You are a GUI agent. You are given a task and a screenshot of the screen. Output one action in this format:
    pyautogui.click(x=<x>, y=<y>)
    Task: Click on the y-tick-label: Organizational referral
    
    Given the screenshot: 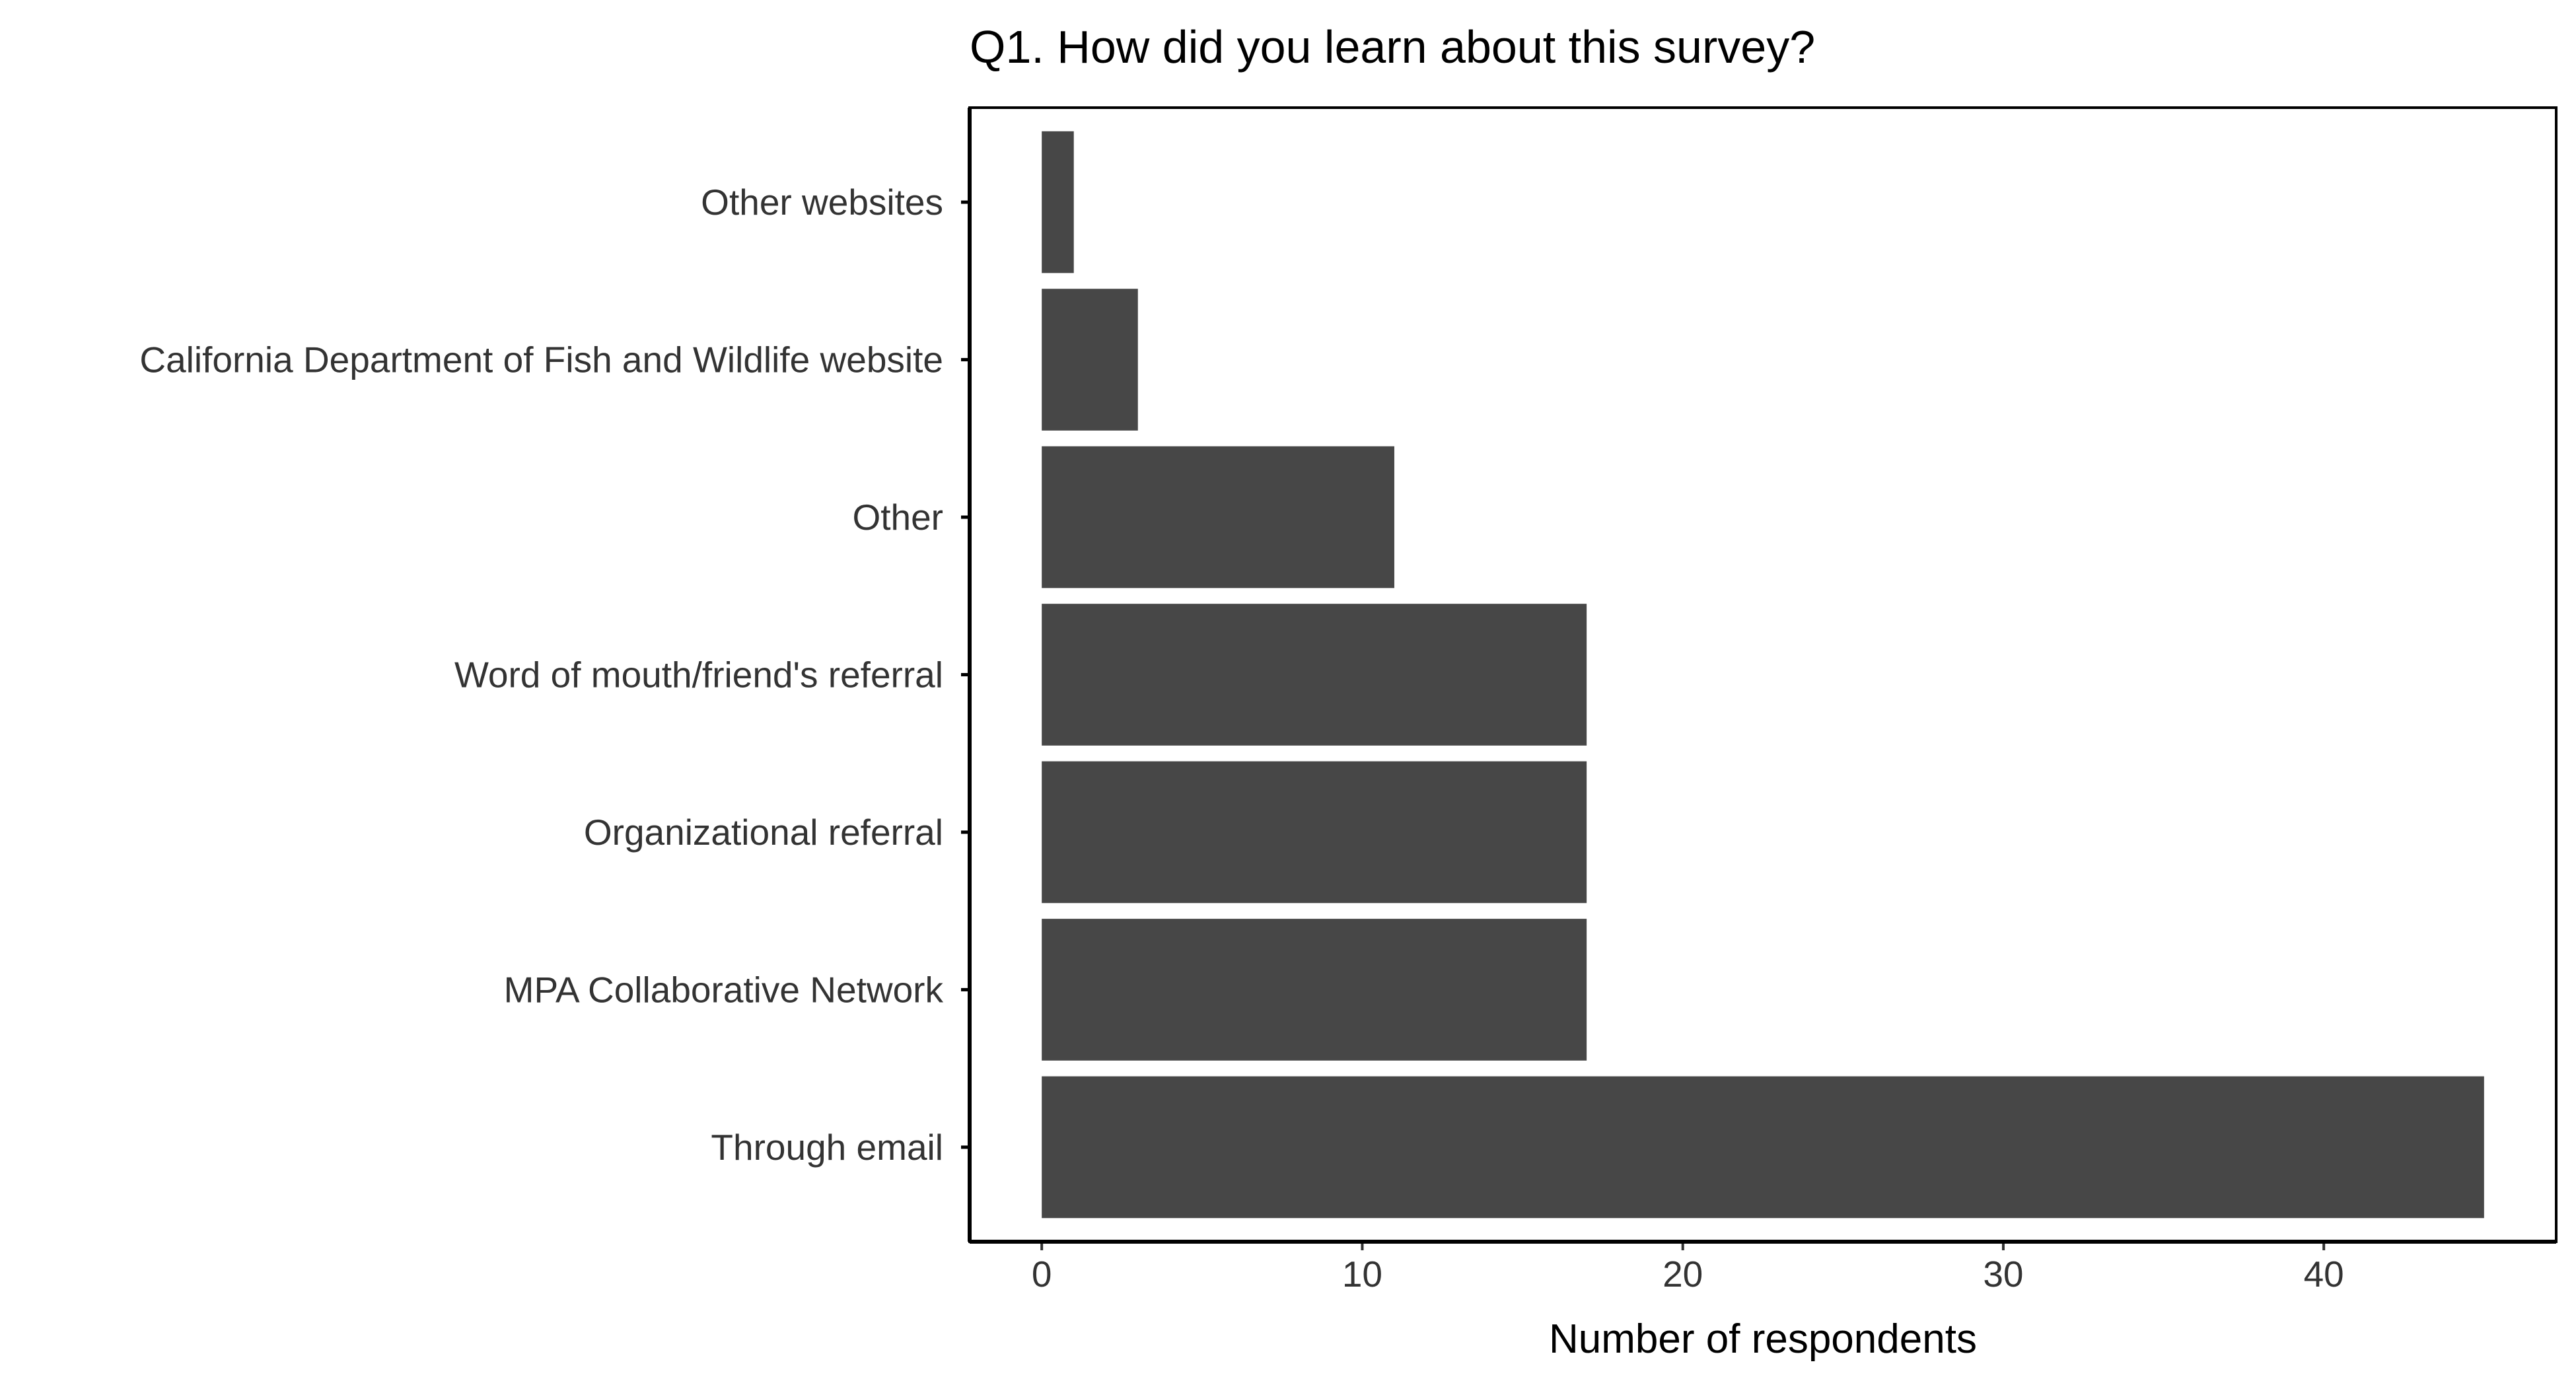 What is the action you would take?
    pyautogui.click(x=763, y=832)
    